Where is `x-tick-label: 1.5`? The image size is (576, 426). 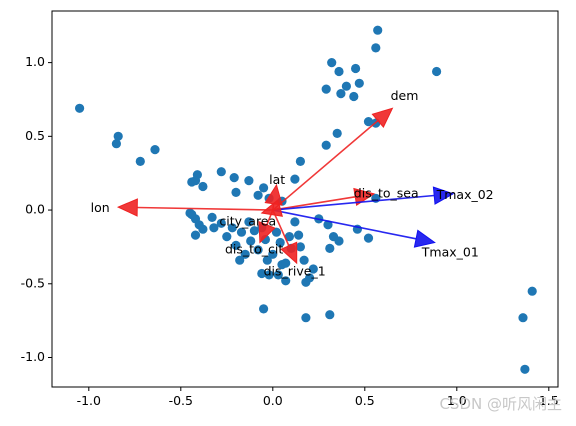 x-tick-label: 1.5 is located at coordinates (549, 400).